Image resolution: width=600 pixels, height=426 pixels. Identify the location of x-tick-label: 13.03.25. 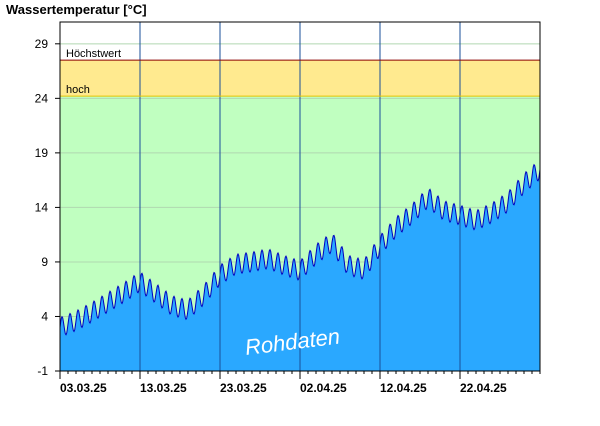
(163, 388).